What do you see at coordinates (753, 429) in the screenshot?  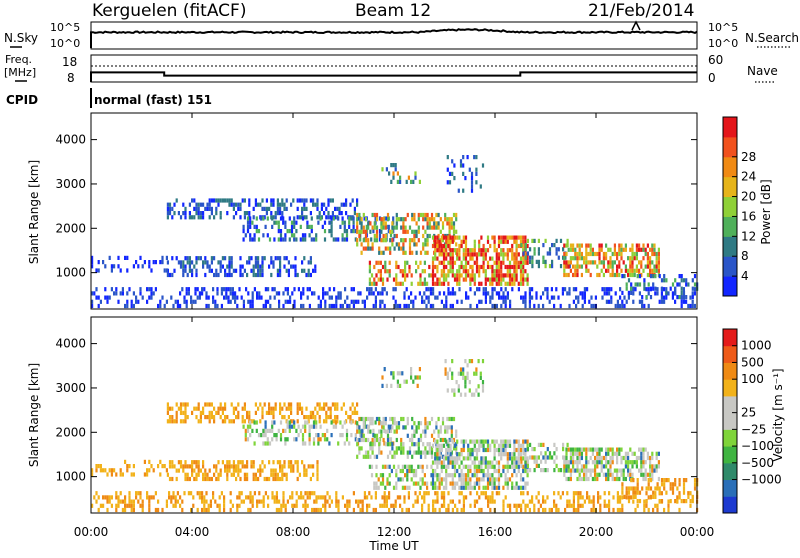 I see `colorbar-tick: −25` at bounding box center [753, 429].